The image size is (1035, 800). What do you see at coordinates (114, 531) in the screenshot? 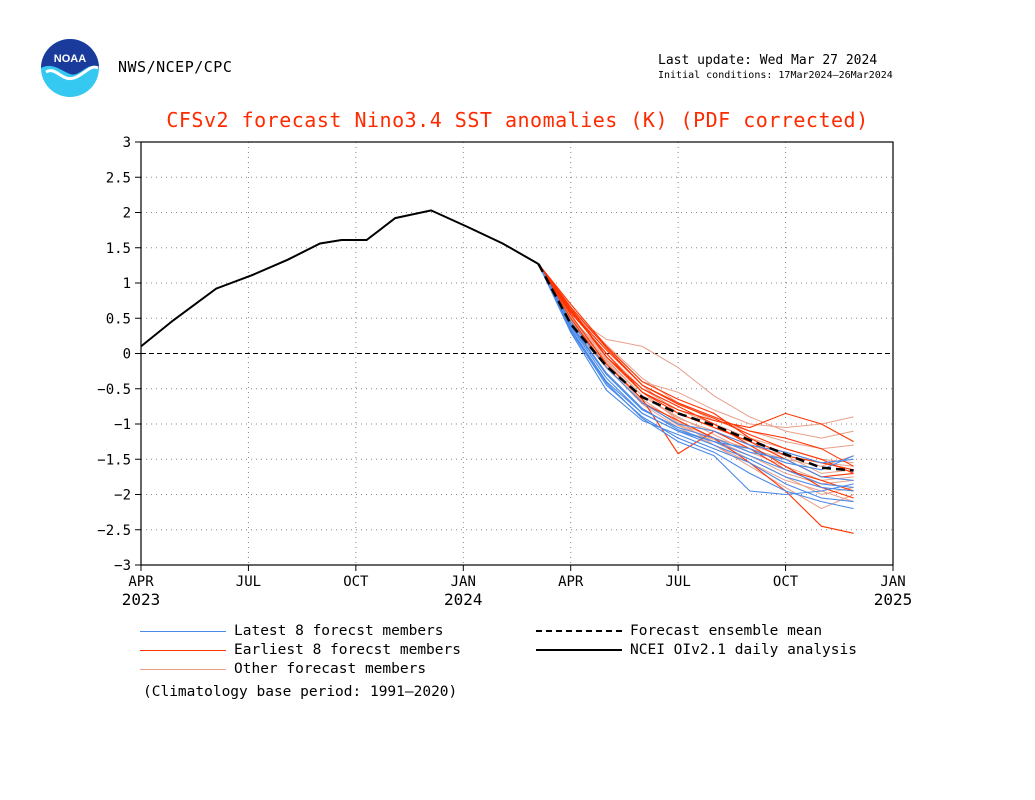
I see `y-tick-label: −2.5` at bounding box center [114, 531].